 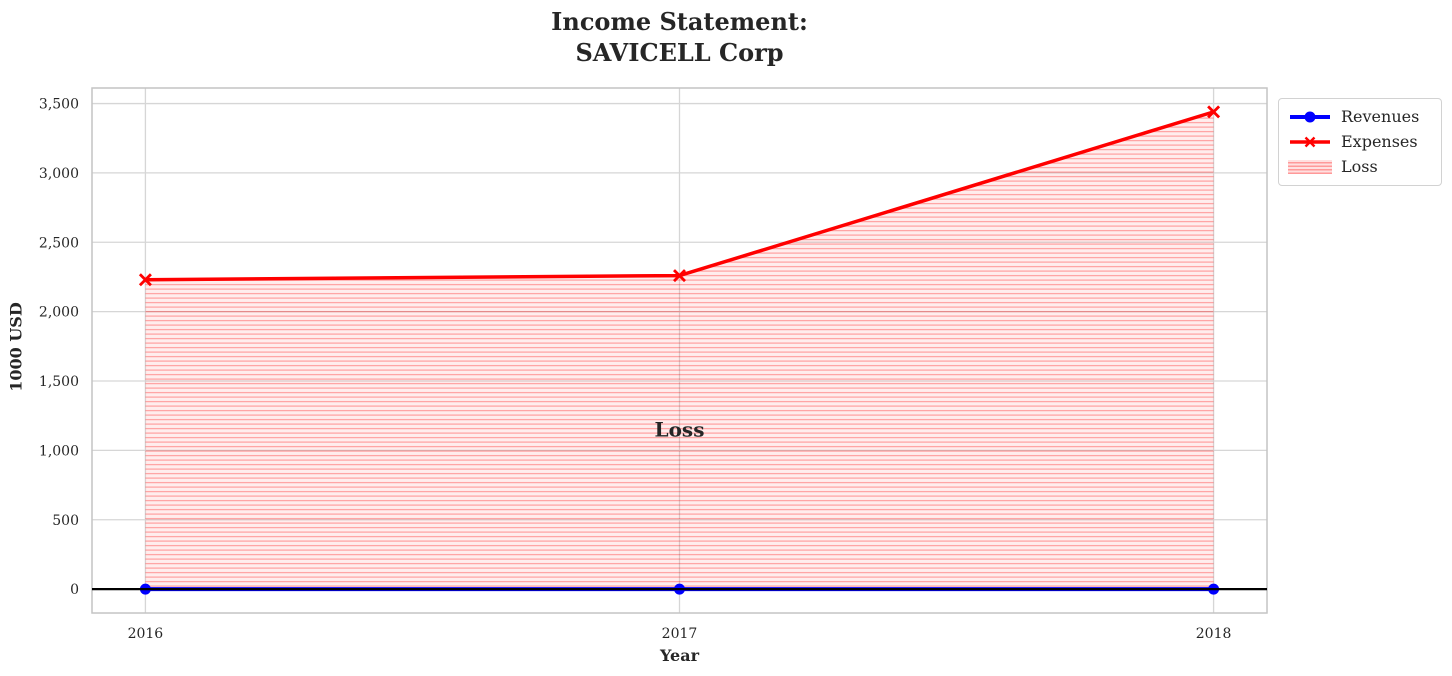 What do you see at coordinates (146, 634) in the screenshot?
I see `x-tick-label: 2016` at bounding box center [146, 634].